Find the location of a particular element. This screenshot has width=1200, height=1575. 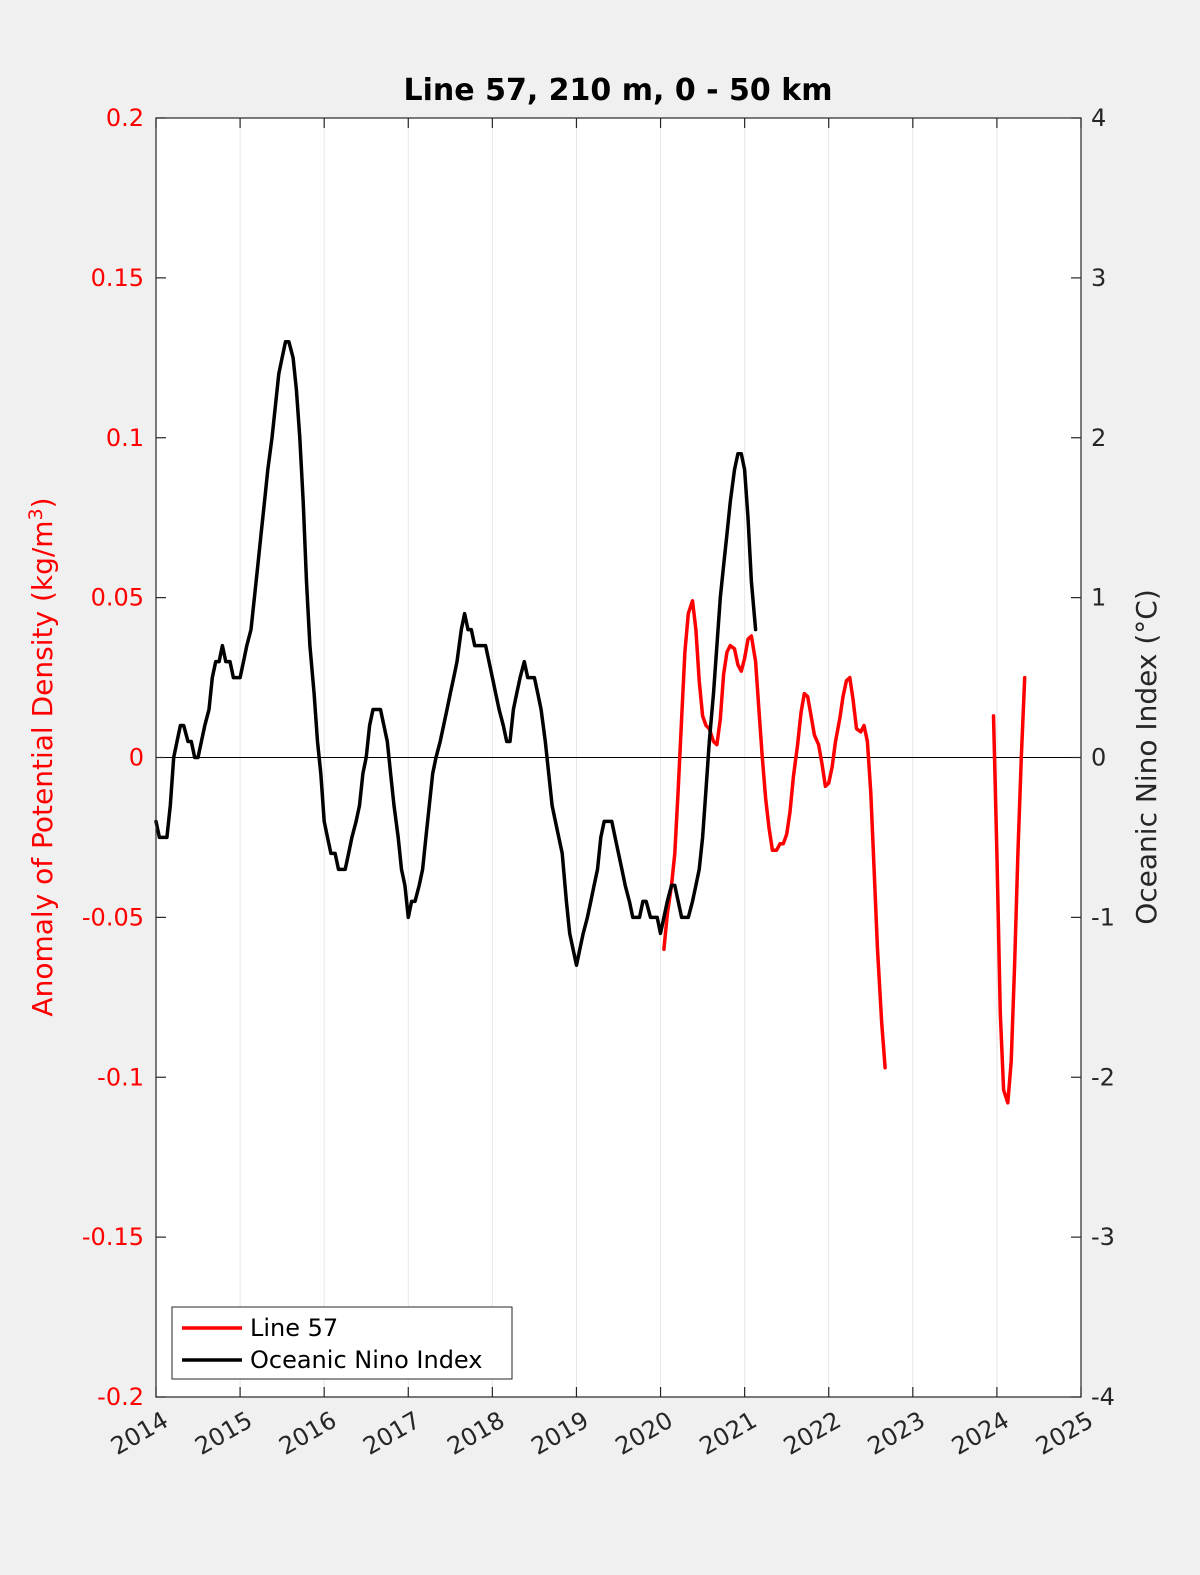

y-right-tick-label: -4 is located at coordinates (1103, 1397).